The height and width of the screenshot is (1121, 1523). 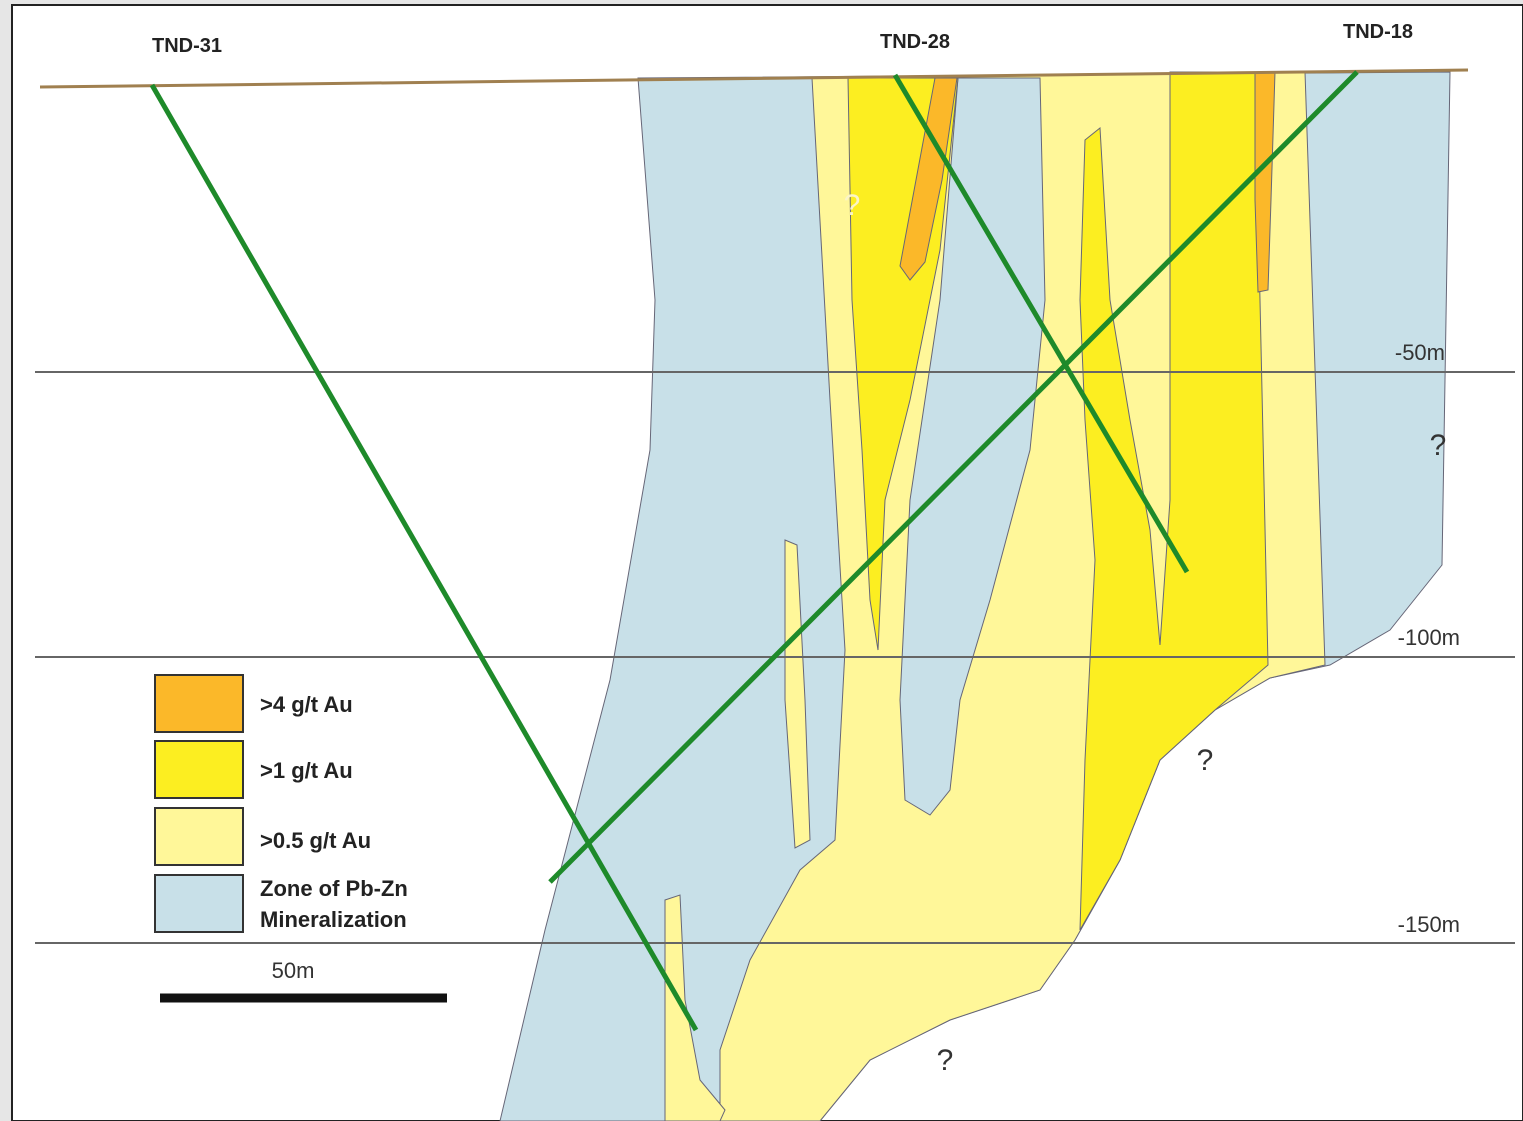 I want to click on hole-label: TND-31, so click(x=187, y=46).